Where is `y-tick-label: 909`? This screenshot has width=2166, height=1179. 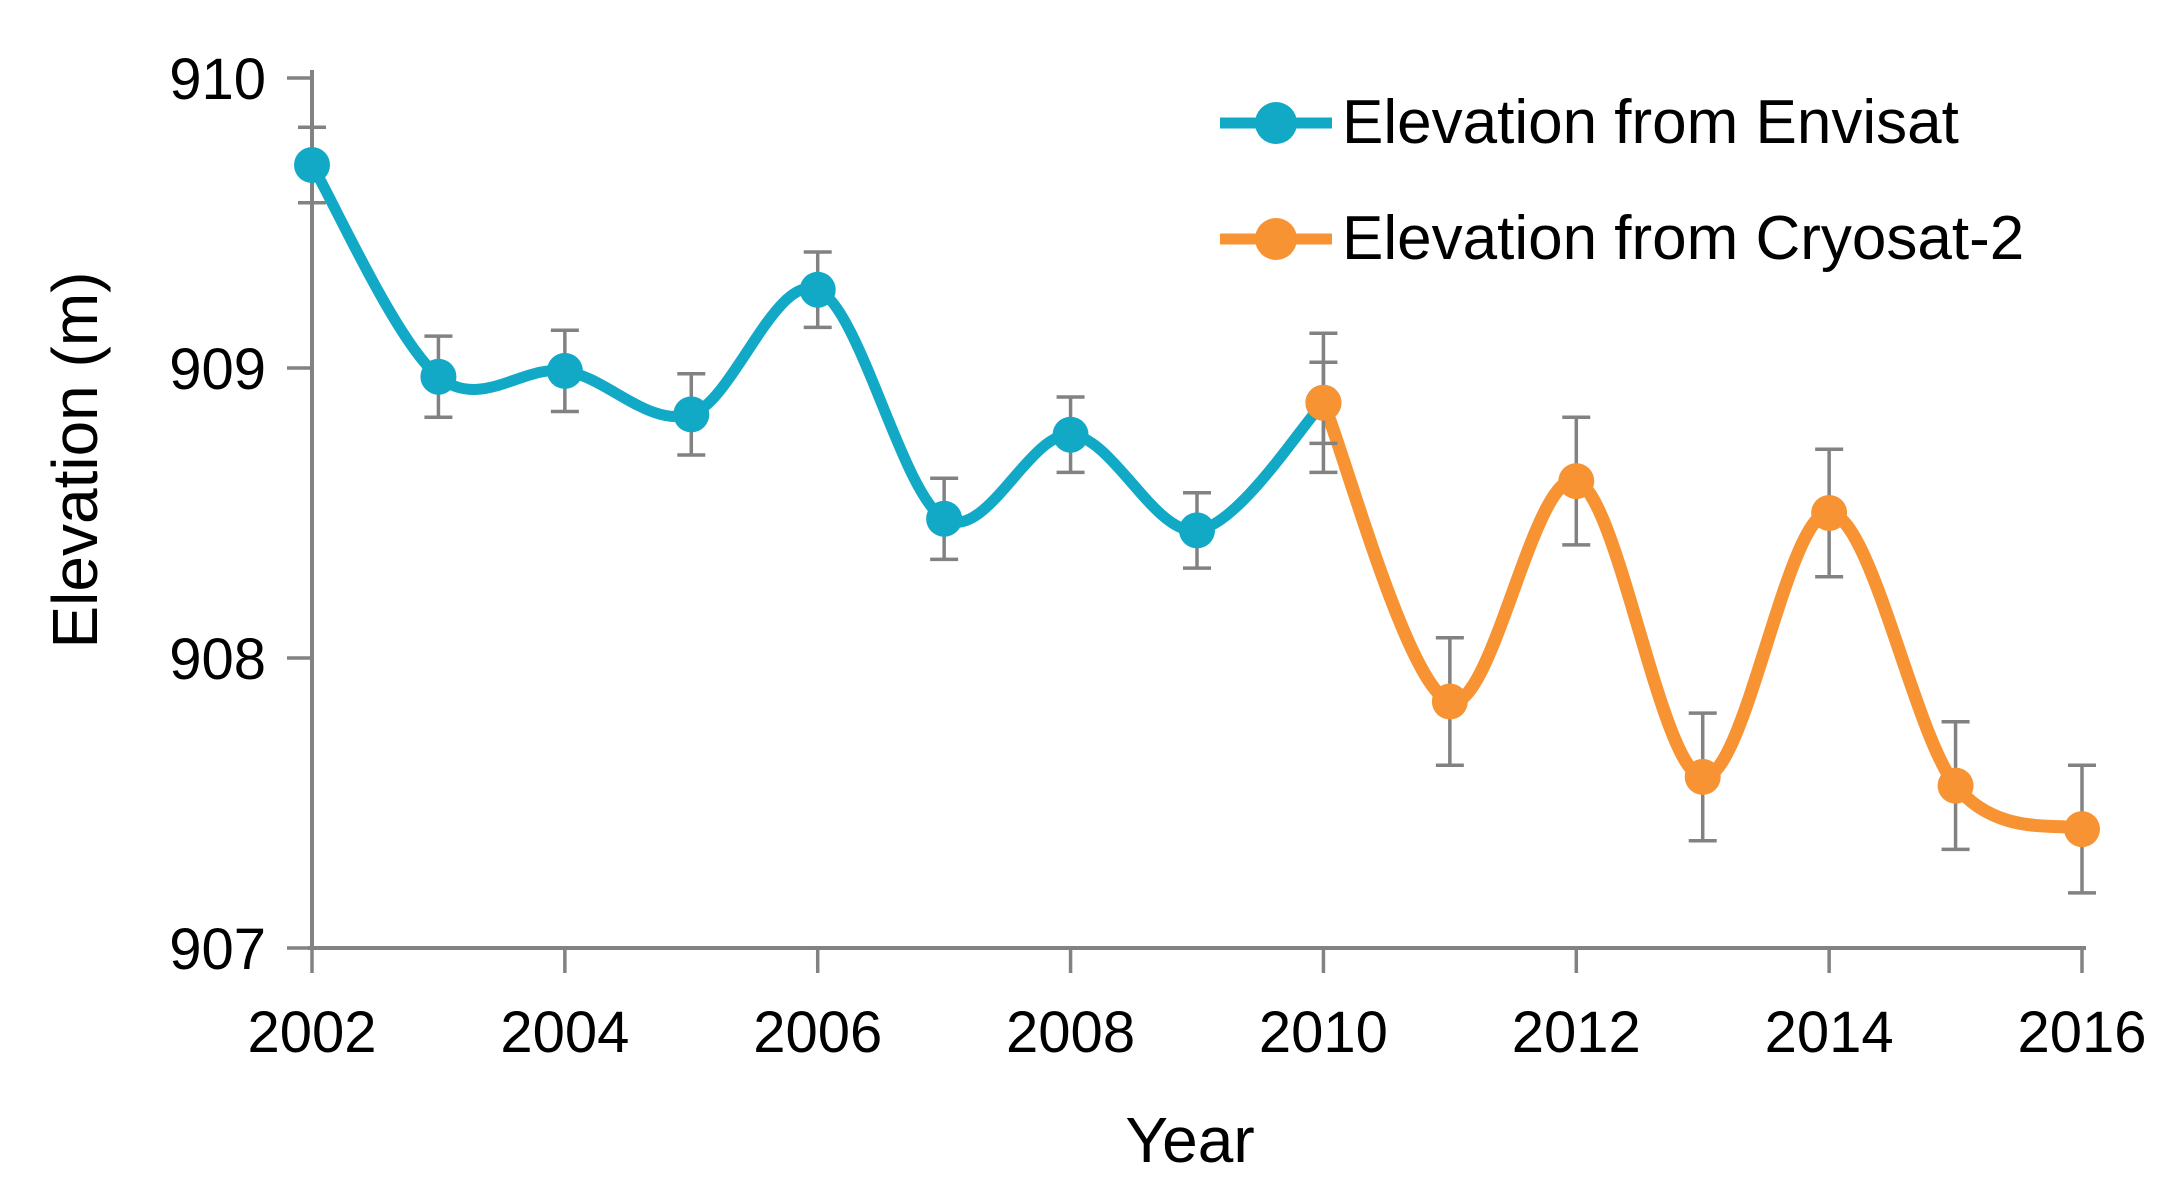 y-tick-label: 909 is located at coordinates (217, 369).